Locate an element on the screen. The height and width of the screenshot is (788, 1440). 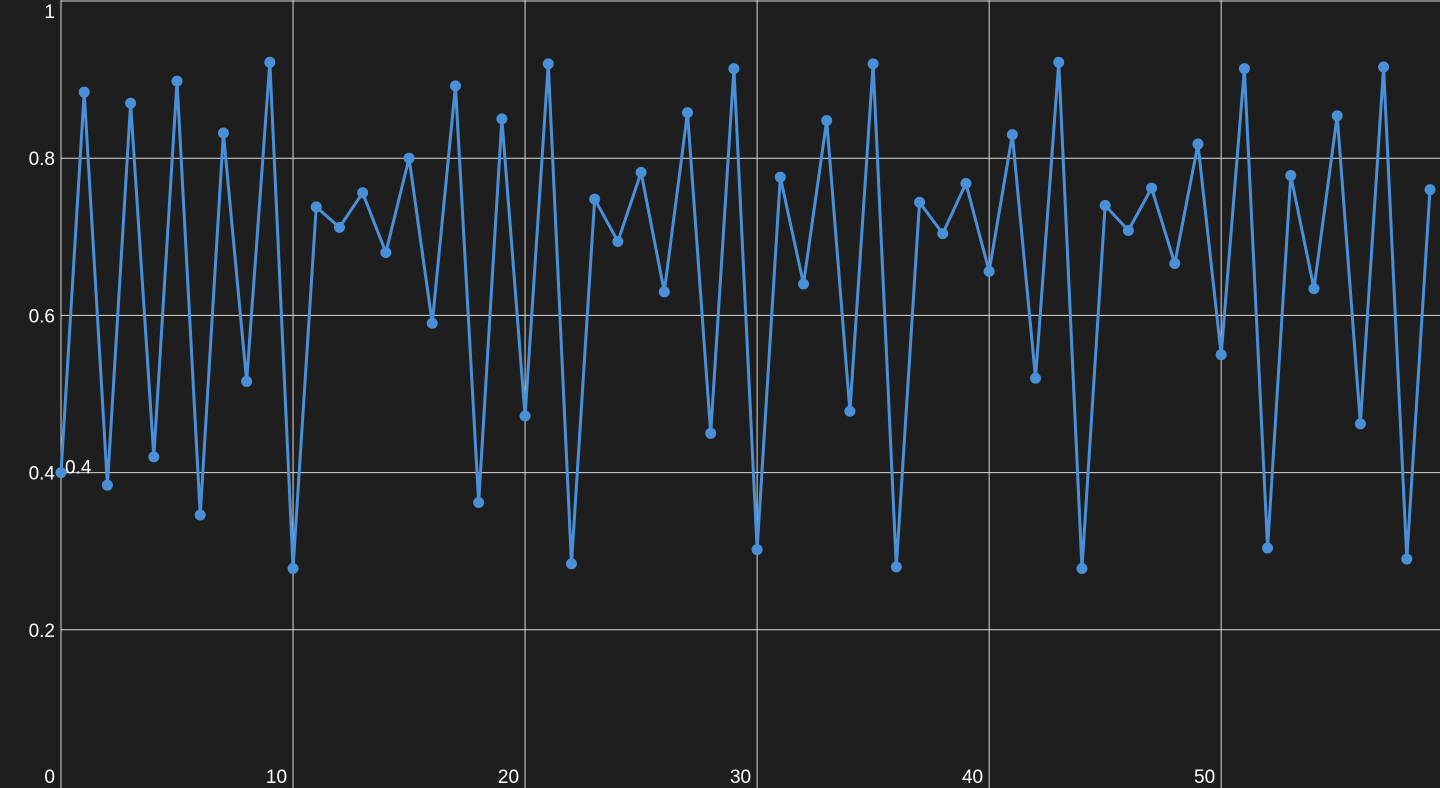
x-tick-label: 30 is located at coordinates (740, 777).